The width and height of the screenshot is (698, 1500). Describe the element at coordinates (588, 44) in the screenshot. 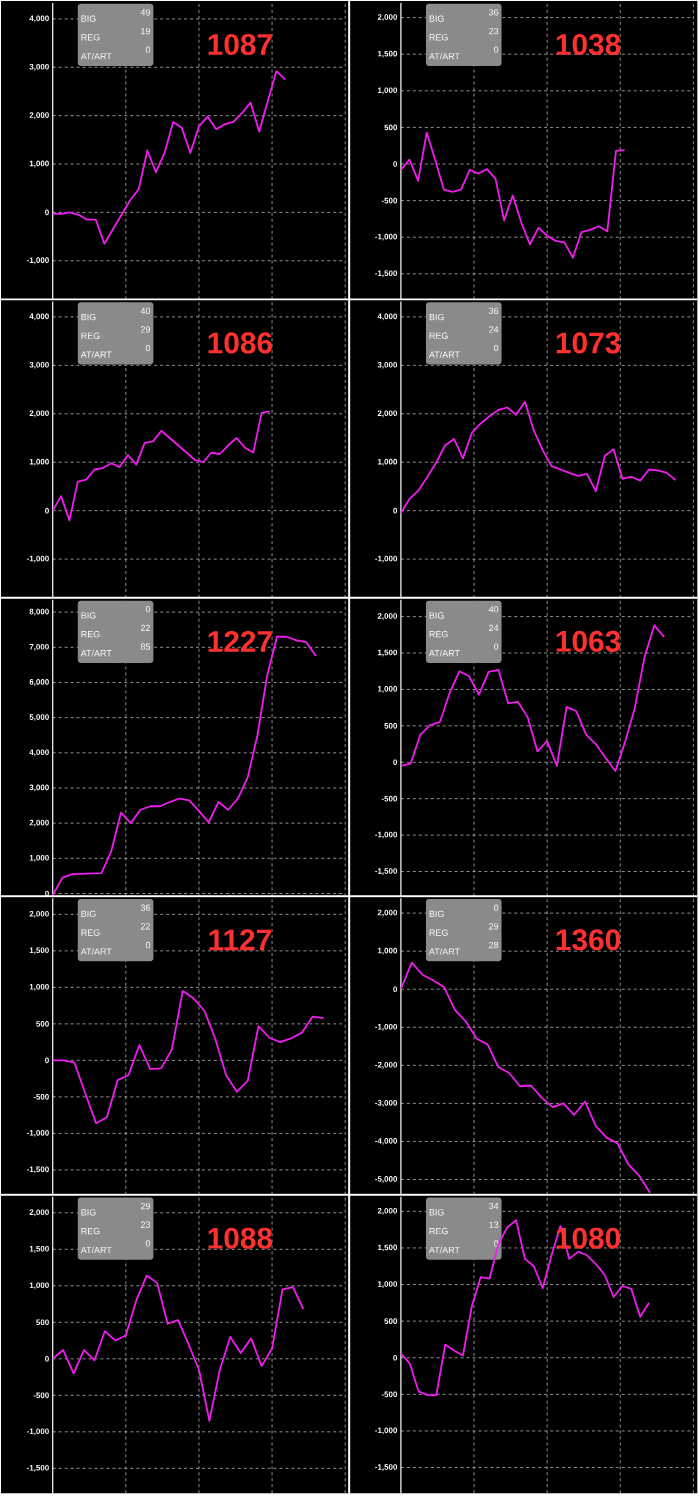

I see `text: 1038` at that location.